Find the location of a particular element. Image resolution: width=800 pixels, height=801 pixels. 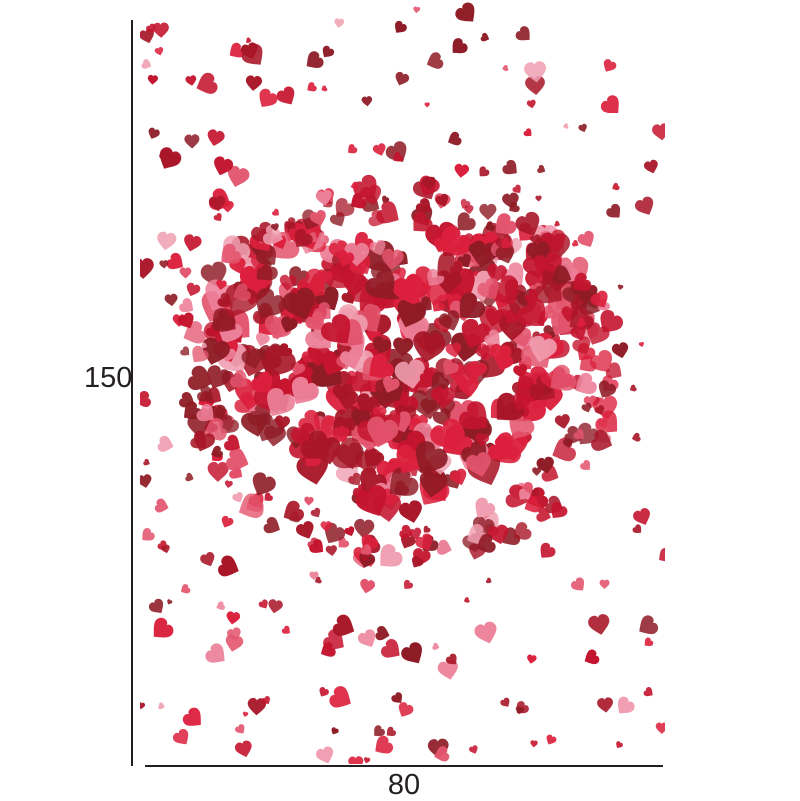

horizontal-dimension-line is located at coordinates (404, 766).